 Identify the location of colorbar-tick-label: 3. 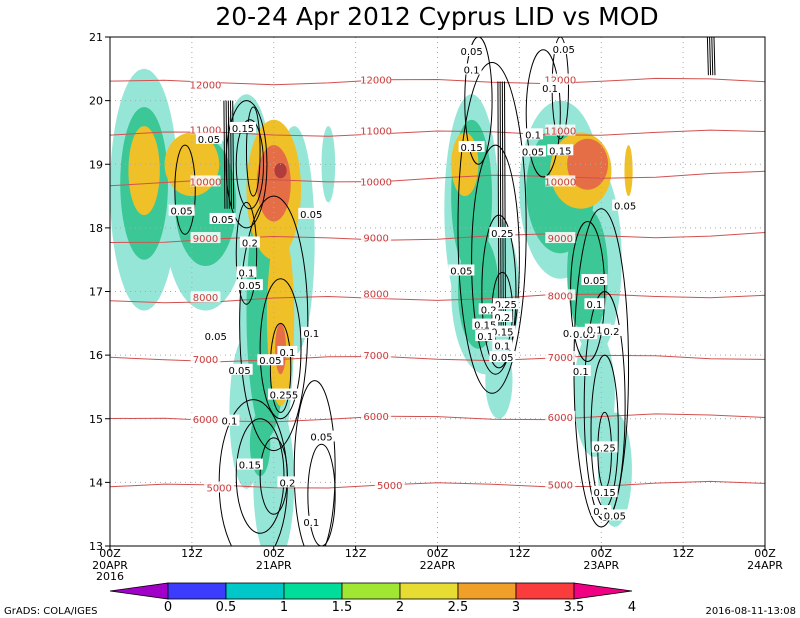
(516, 607).